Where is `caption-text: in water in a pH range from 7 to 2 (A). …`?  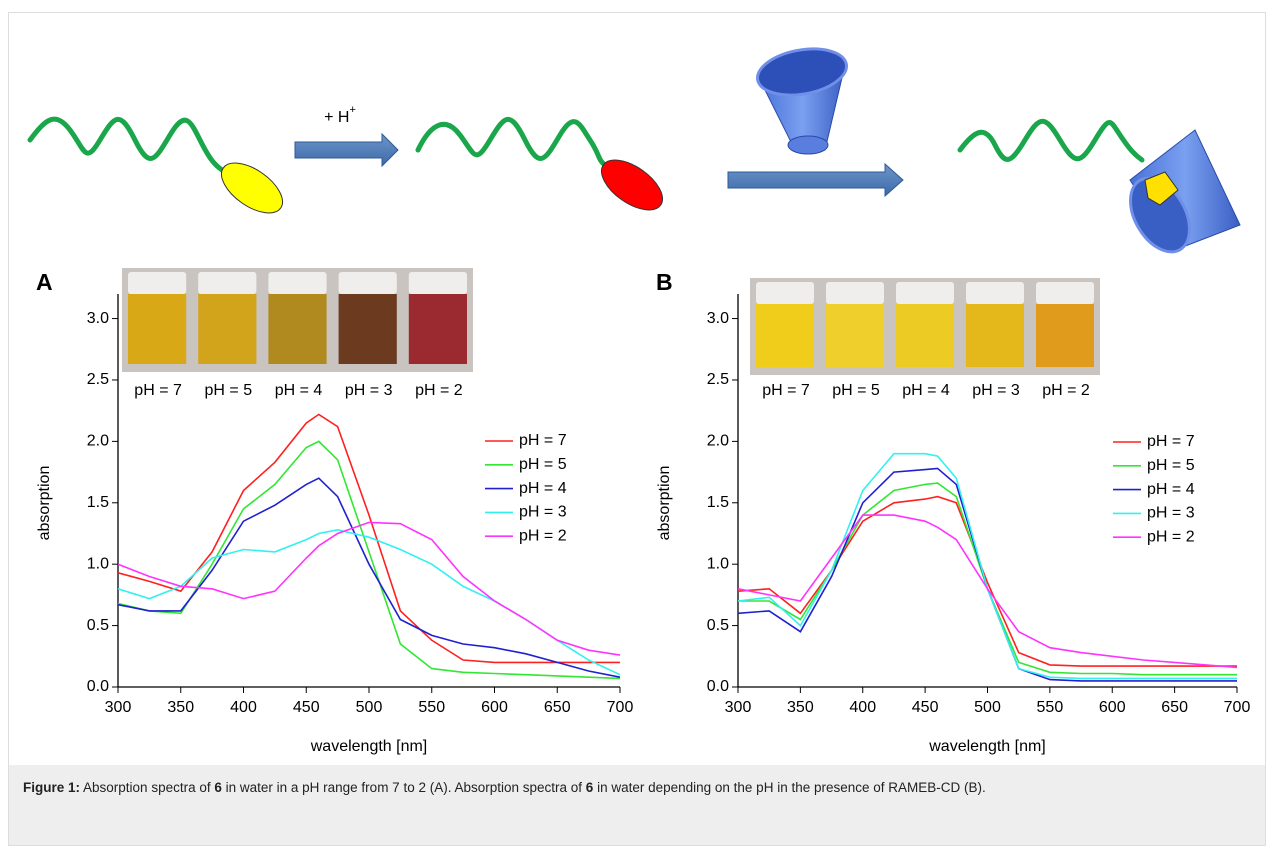 caption-text: in water in a pH range from 7 to 2 (A). … is located at coordinates (403, 787).